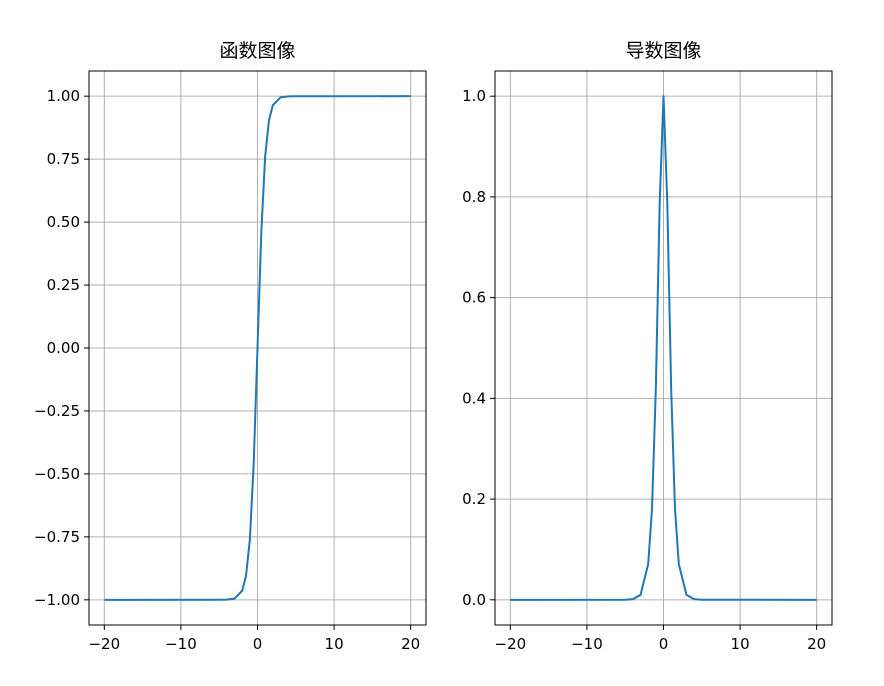  What do you see at coordinates (474, 298) in the screenshot?
I see `y-tick-label: 0.6` at bounding box center [474, 298].